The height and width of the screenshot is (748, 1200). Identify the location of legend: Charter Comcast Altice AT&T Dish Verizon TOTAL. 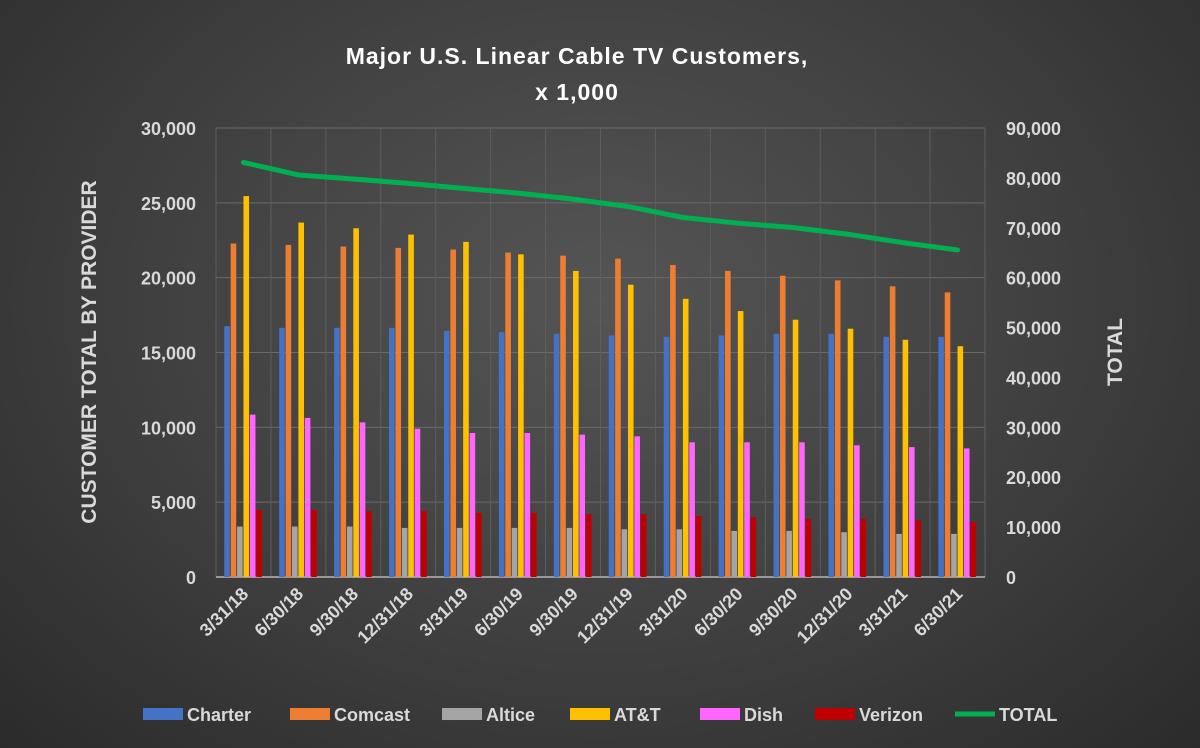
(600, 715).